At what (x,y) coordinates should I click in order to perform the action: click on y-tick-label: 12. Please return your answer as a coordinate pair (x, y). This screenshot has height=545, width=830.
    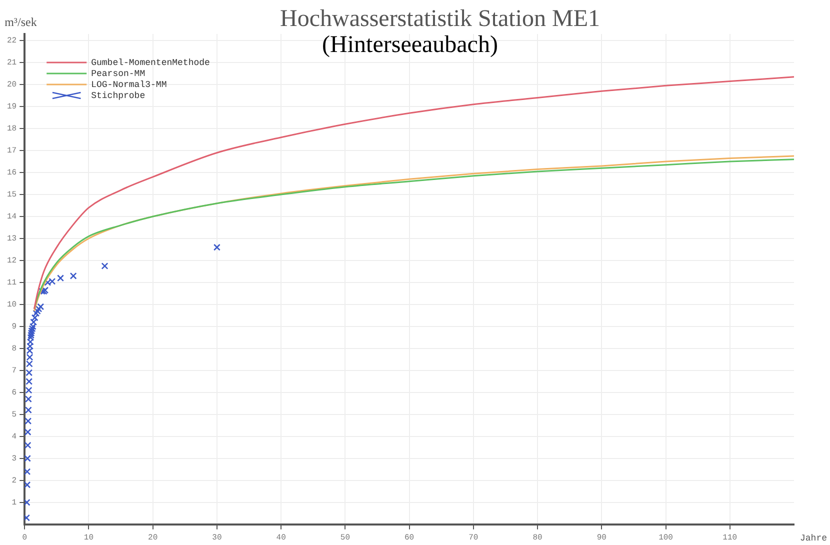
    Looking at the image, I should click on (11, 261).